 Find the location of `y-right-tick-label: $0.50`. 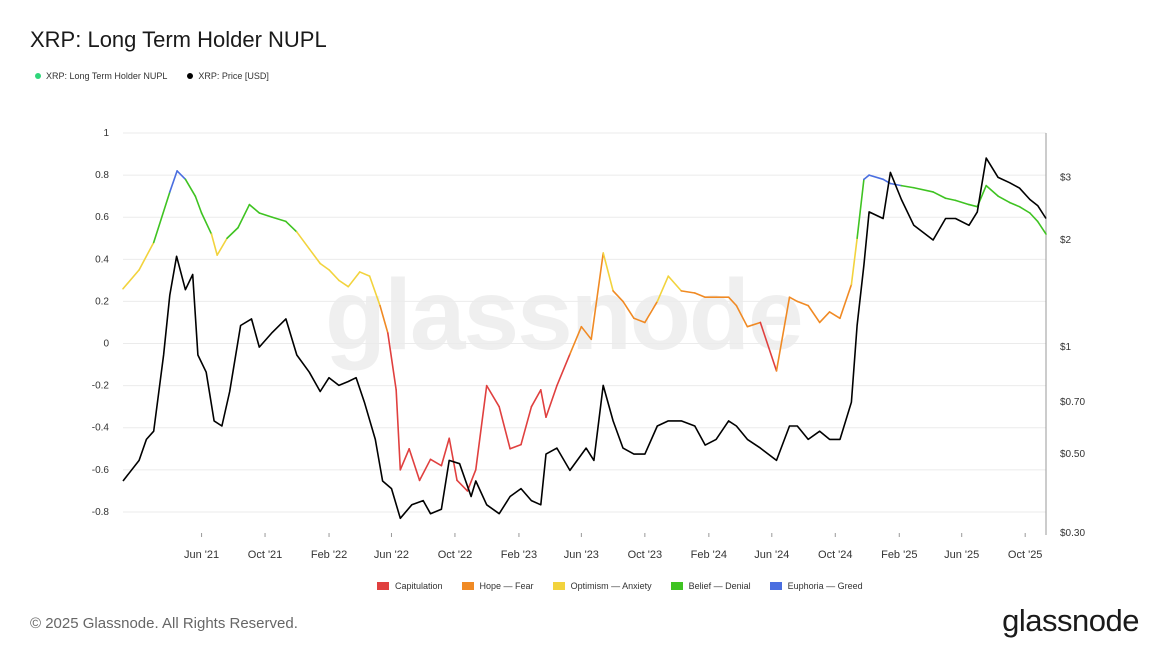

y-right-tick-label: $0.50 is located at coordinates (1072, 454).